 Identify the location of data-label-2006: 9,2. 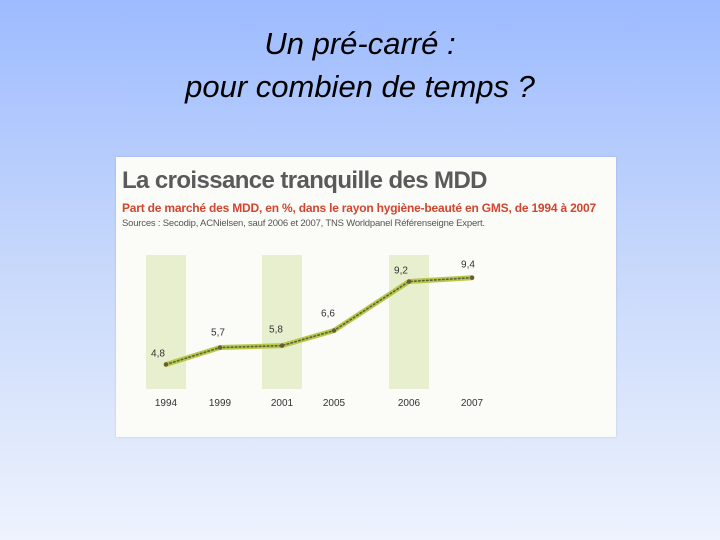
(401, 271).